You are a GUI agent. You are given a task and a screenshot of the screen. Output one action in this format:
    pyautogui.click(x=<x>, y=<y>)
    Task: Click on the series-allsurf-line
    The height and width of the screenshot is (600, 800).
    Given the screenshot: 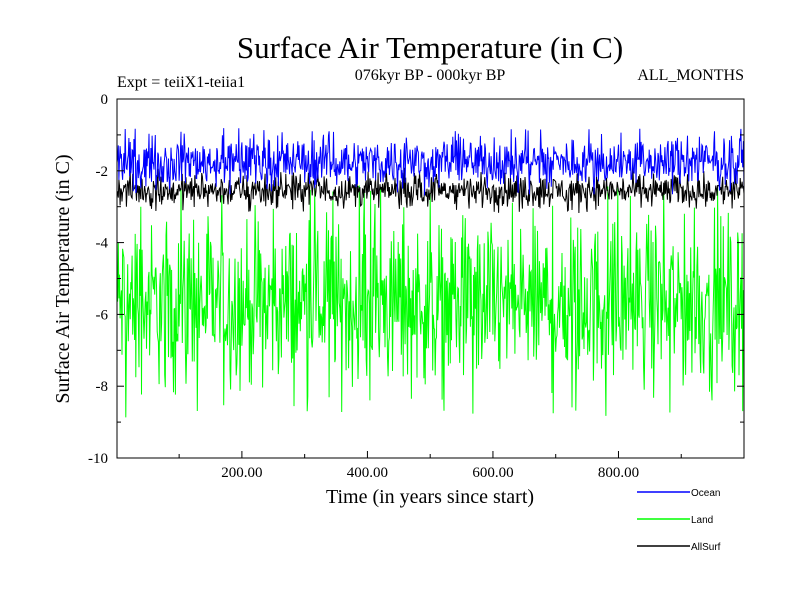 What is the action you would take?
    pyautogui.click(x=430, y=190)
    